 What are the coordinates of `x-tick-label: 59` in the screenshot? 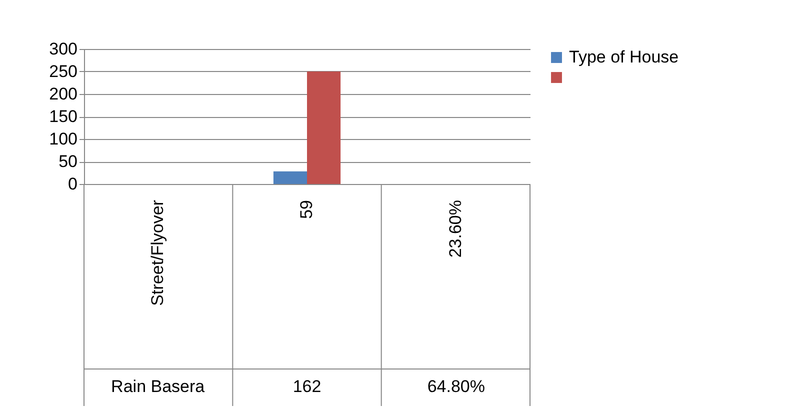 It's located at (306, 209).